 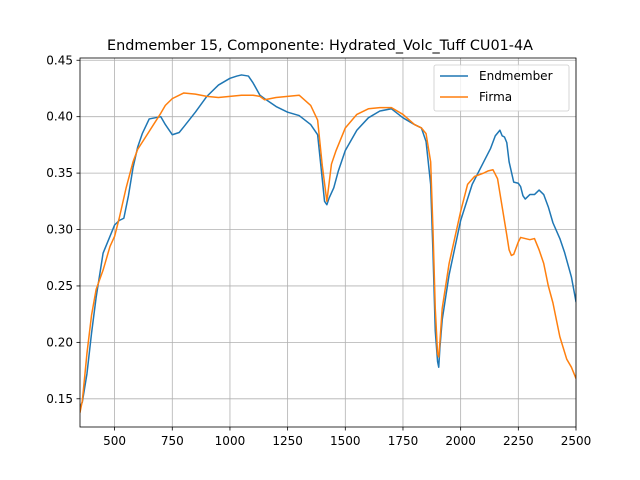 What do you see at coordinates (59, 399) in the screenshot?
I see `y-tick-label: 0.15` at bounding box center [59, 399].